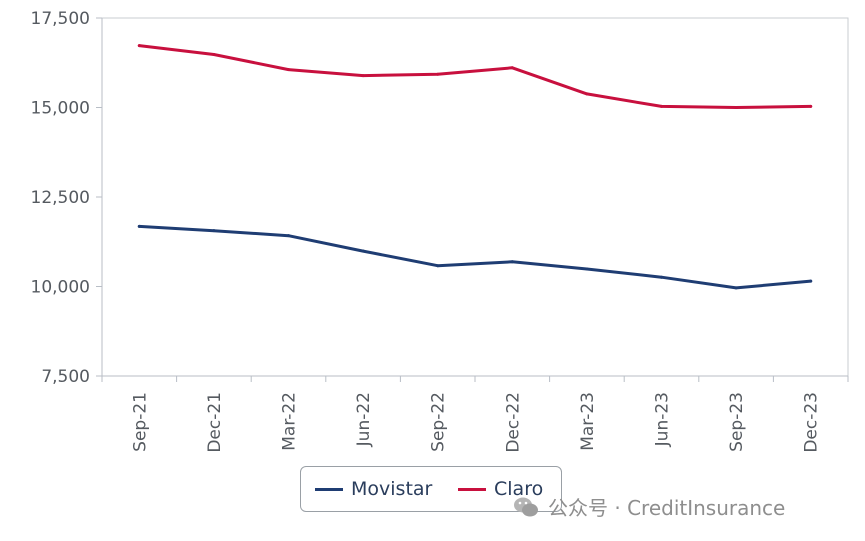 The image size is (865, 541). Describe the element at coordinates (60, 109) in the screenshot. I see `y-tick-label: 15,000` at that location.